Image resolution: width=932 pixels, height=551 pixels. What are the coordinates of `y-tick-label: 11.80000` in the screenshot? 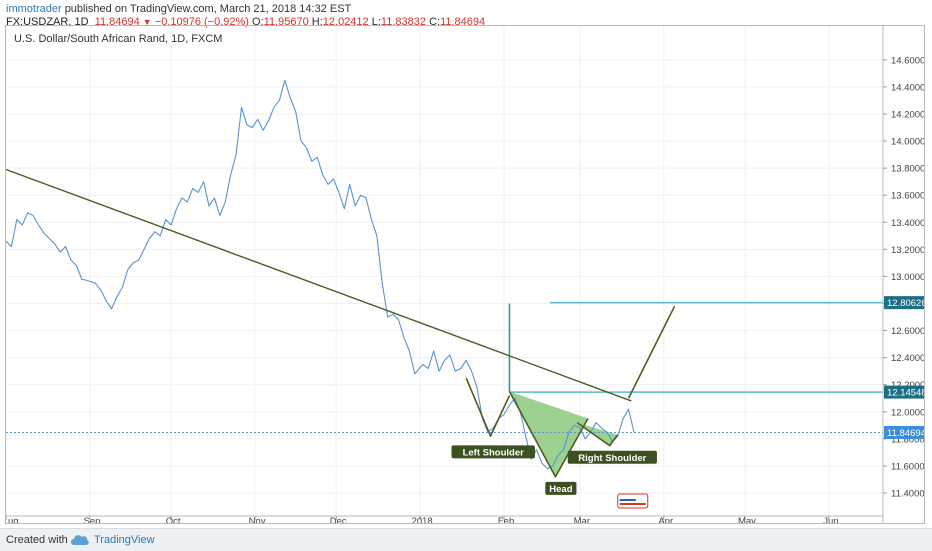 It's located at (907, 439).